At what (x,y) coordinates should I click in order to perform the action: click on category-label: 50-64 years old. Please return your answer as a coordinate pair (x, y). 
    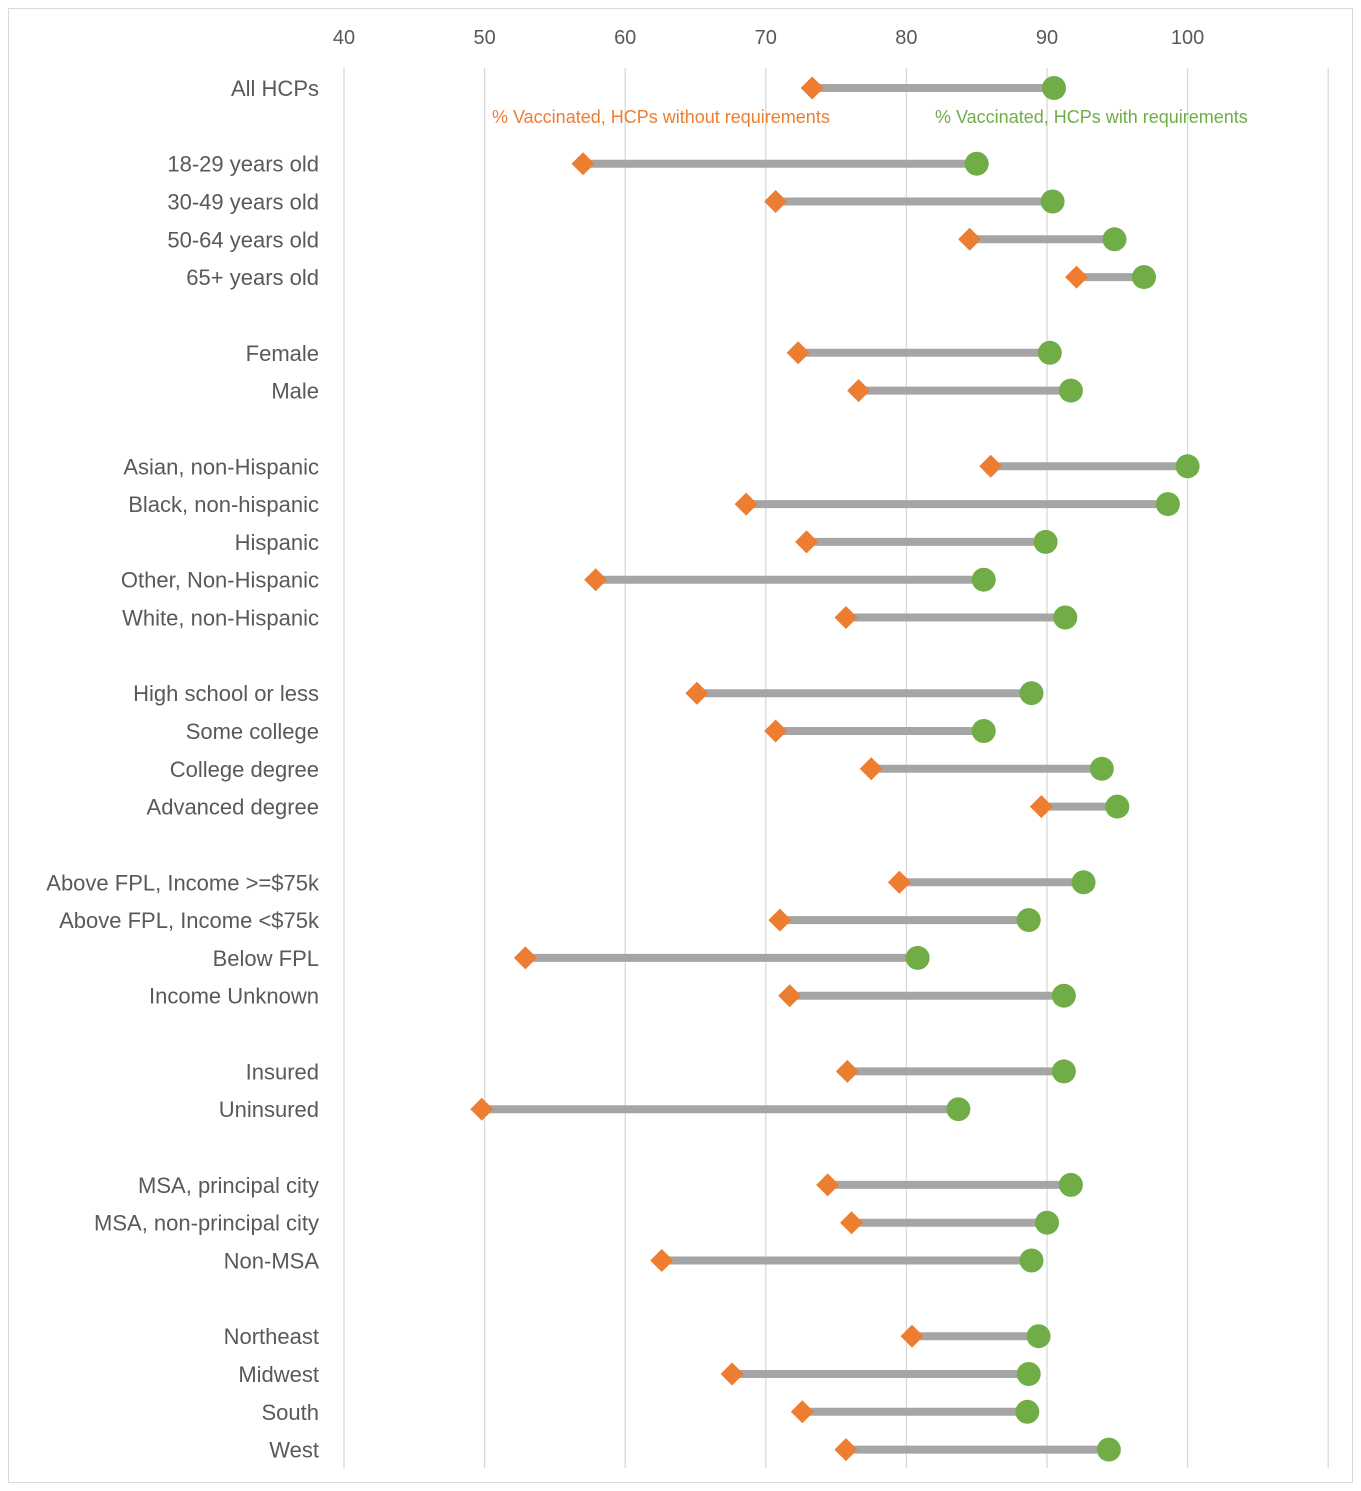
    Looking at the image, I should click on (243, 239).